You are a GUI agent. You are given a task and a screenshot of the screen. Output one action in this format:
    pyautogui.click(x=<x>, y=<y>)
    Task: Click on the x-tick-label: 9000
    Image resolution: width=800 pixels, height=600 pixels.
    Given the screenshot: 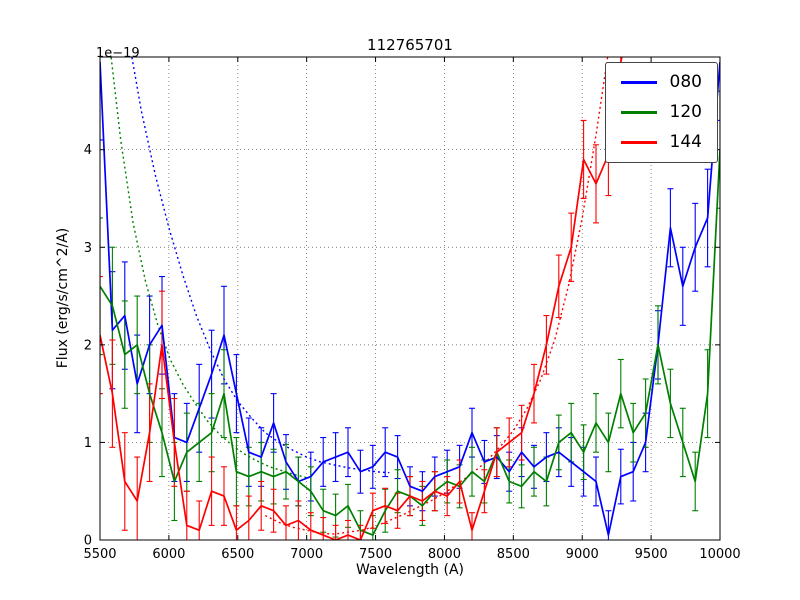 What is the action you would take?
    pyautogui.click(x=582, y=554)
    